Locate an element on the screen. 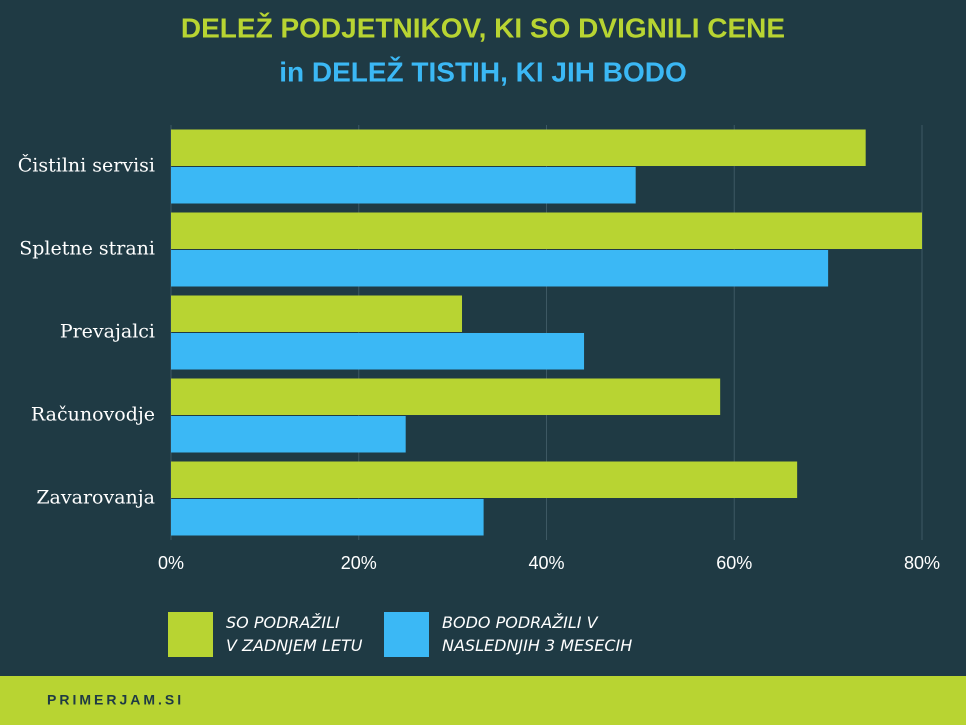 This screenshot has width=966, height=725. x-tick-label: 20% is located at coordinates (359, 563).